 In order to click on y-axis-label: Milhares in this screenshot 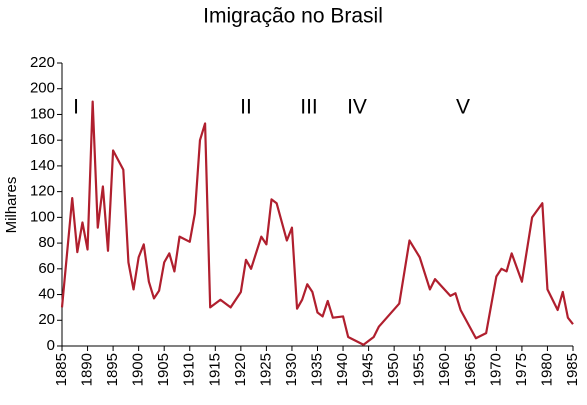, I will do `click(11, 205)`.